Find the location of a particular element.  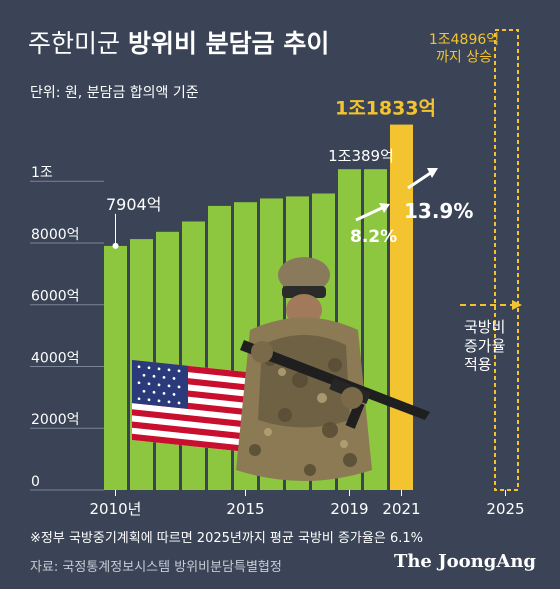

footnote: ※정부 국방중기계획에 따르면 2025년까지 평균 국방비 증가율은 6.1% is located at coordinates (226, 538).